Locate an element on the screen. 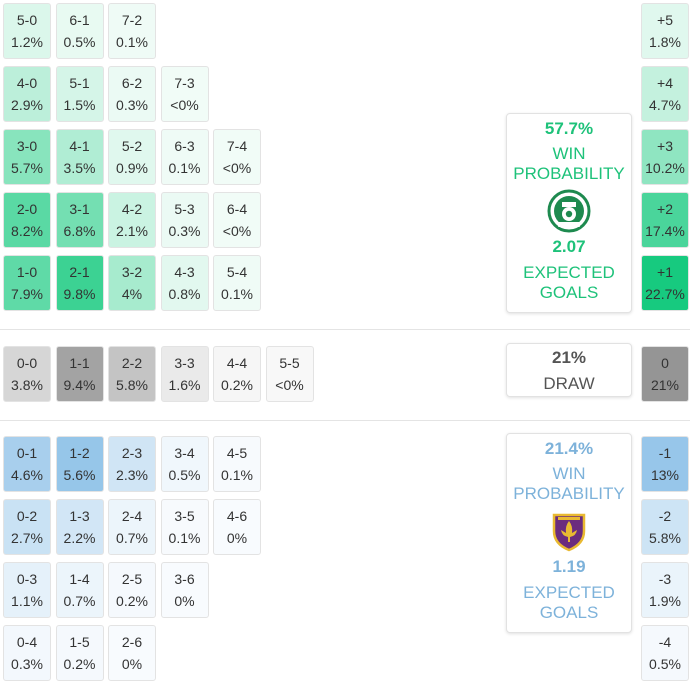  score-label: 2-6 is located at coordinates (132, 642).